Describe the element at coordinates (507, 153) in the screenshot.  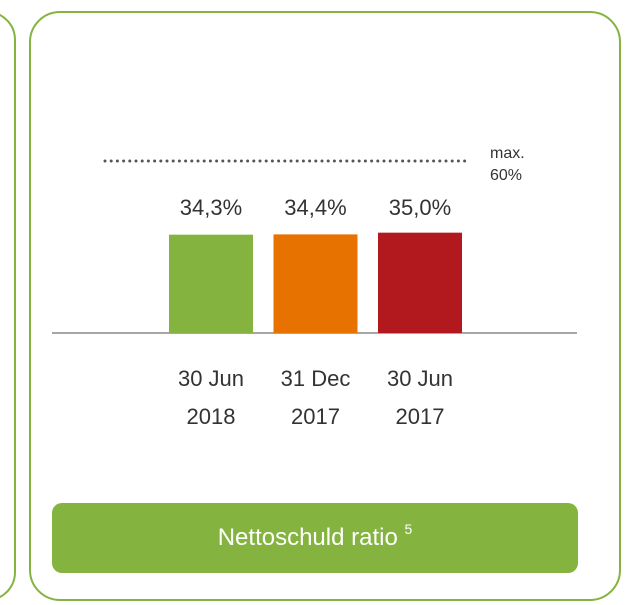
I see `threshold-label: max.` at that location.